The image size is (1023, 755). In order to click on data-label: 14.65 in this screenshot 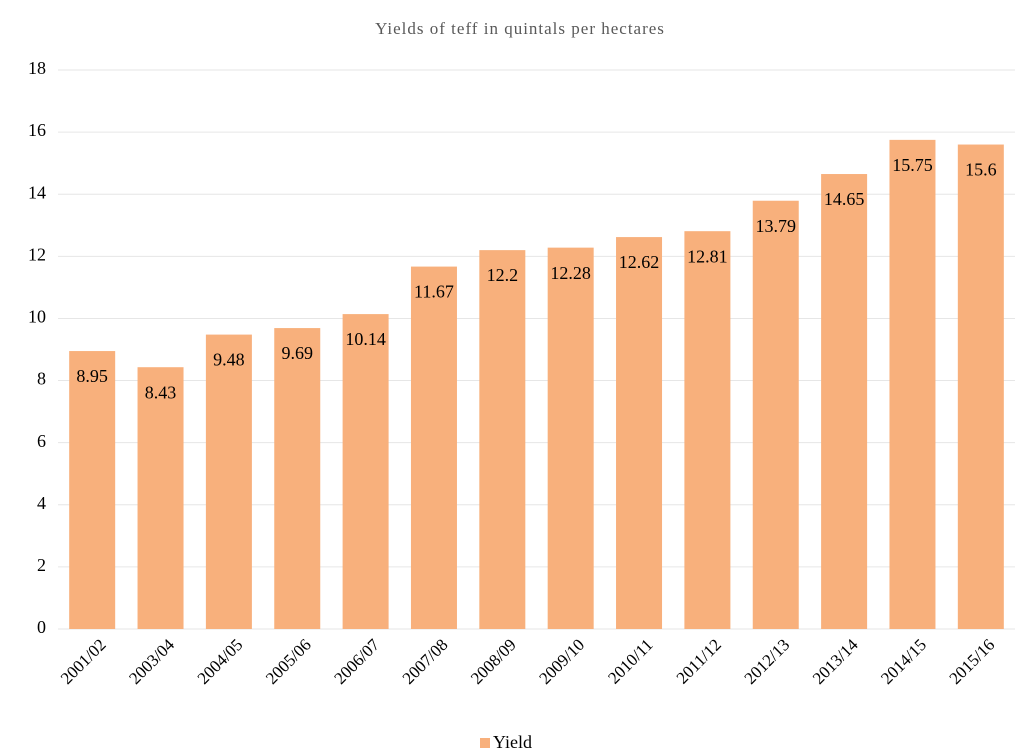, I will do `click(844, 199)`.